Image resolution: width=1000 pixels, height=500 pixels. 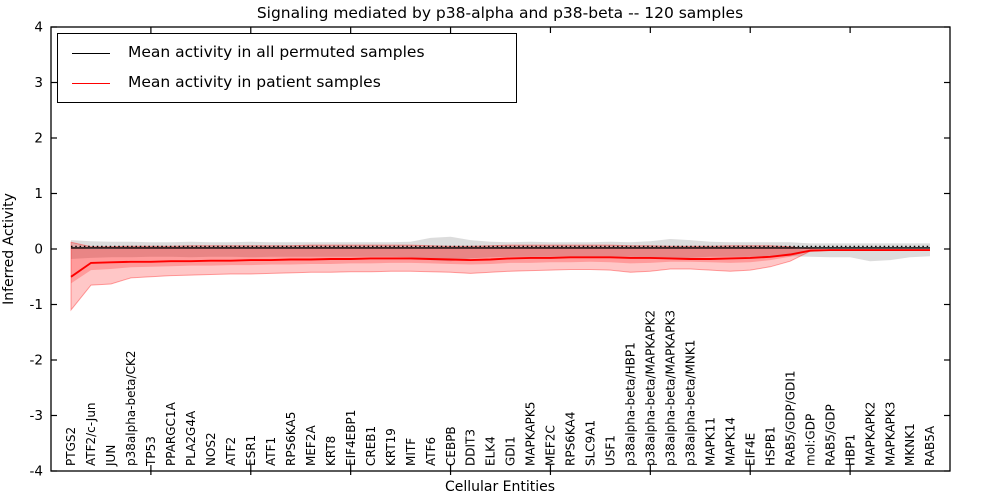 What do you see at coordinates (451, 446) in the screenshot?
I see `x-tick-label: CEBPB` at bounding box center [451, 446].